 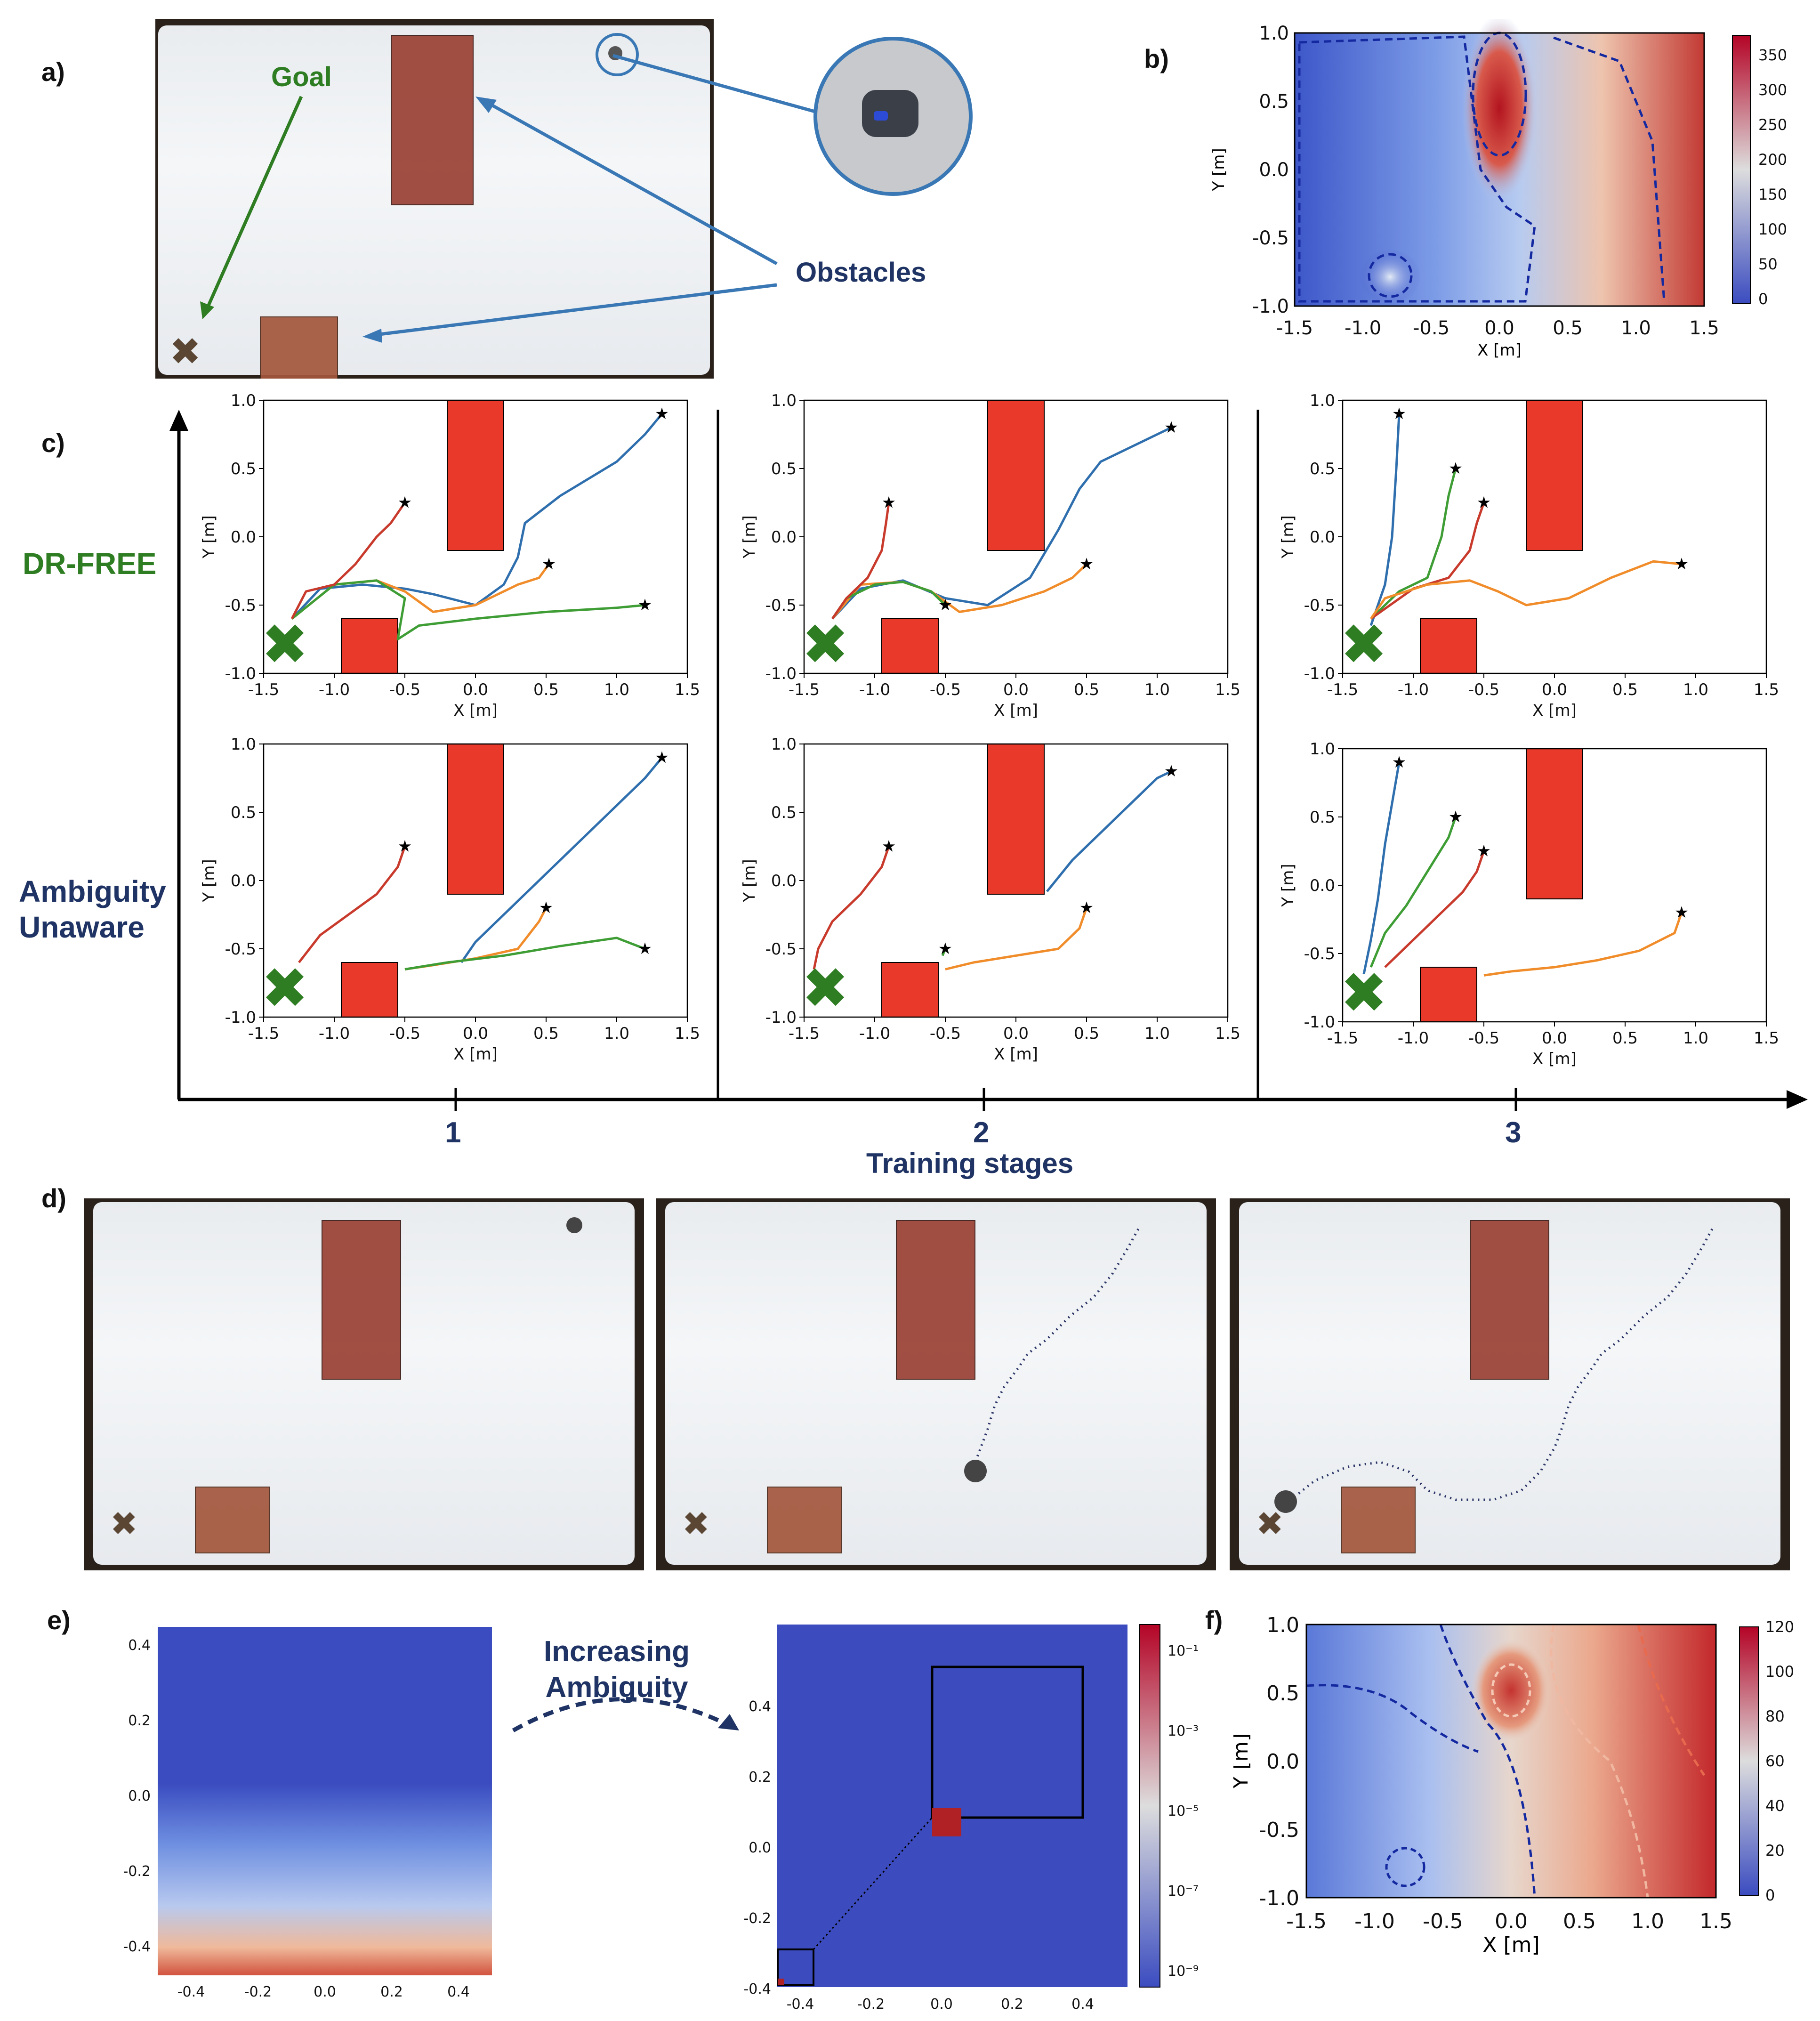 I want to click on cbar-tick: 0, so click(x=1763, y=299).